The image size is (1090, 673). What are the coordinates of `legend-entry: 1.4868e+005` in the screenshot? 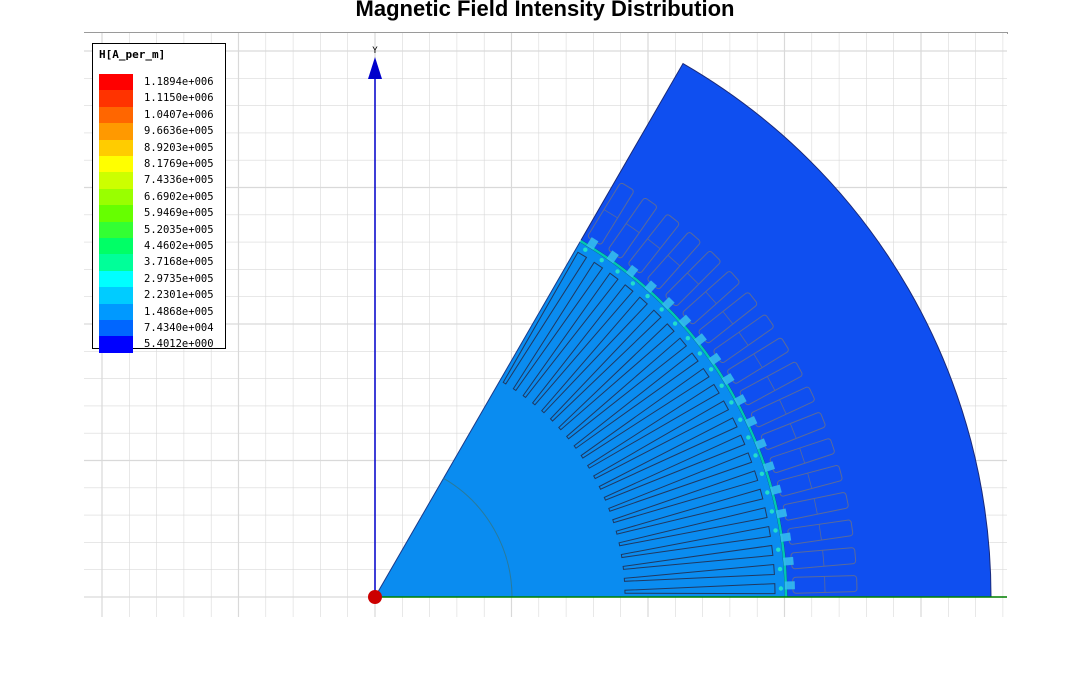 It's located at (162, 311).